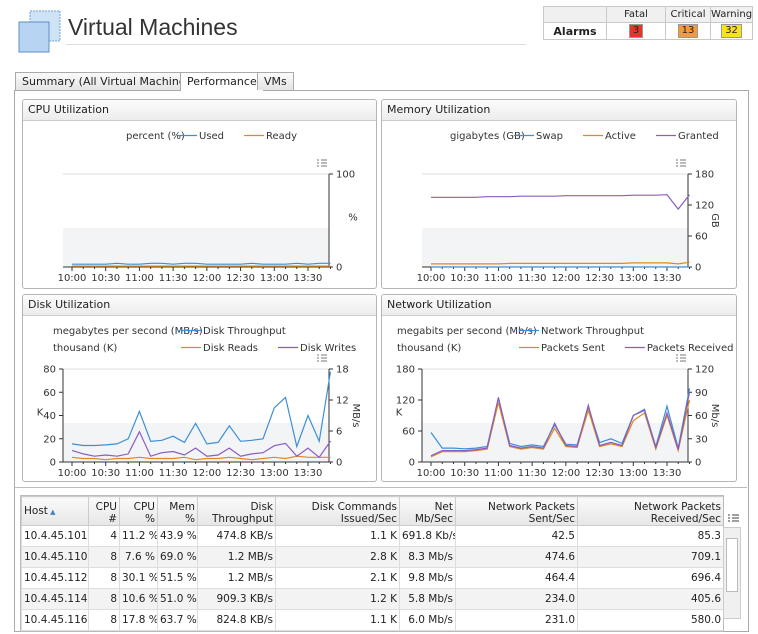  Describe the element at coordinates (211, 136) in the screenshot. I see `legend-label: Used` at that location.